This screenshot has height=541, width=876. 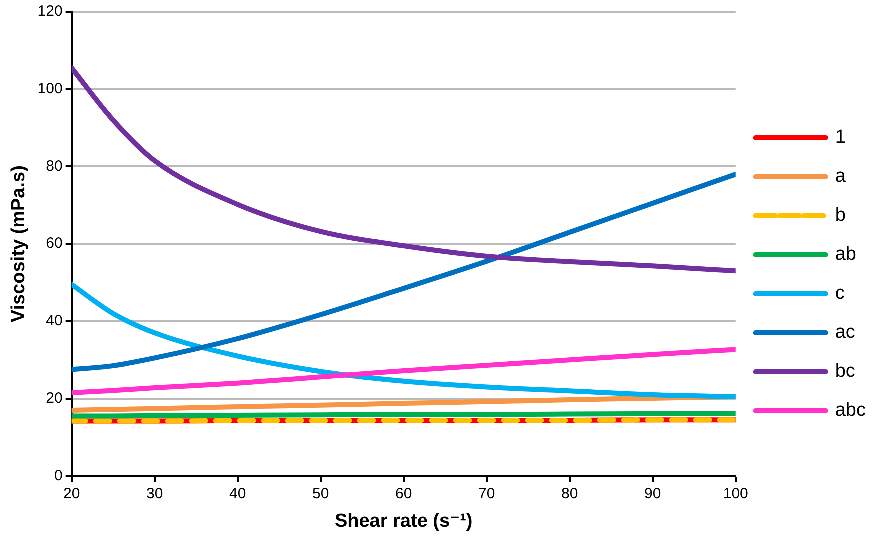 I want to click on legend-label: a, so click(x=840, y=177).